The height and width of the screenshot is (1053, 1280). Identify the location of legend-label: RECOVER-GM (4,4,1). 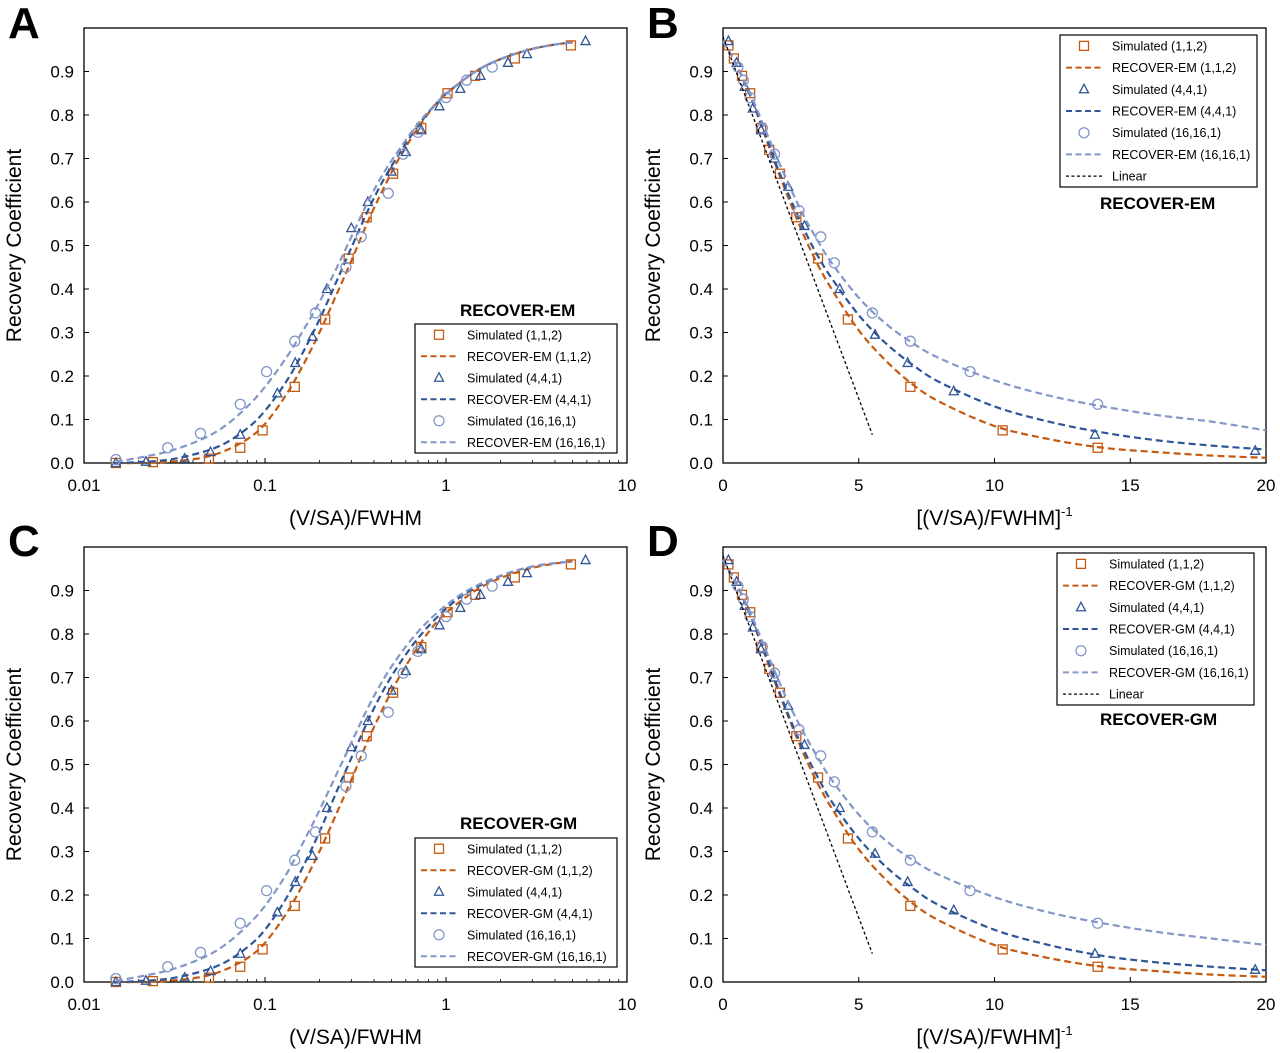
(530, 914).